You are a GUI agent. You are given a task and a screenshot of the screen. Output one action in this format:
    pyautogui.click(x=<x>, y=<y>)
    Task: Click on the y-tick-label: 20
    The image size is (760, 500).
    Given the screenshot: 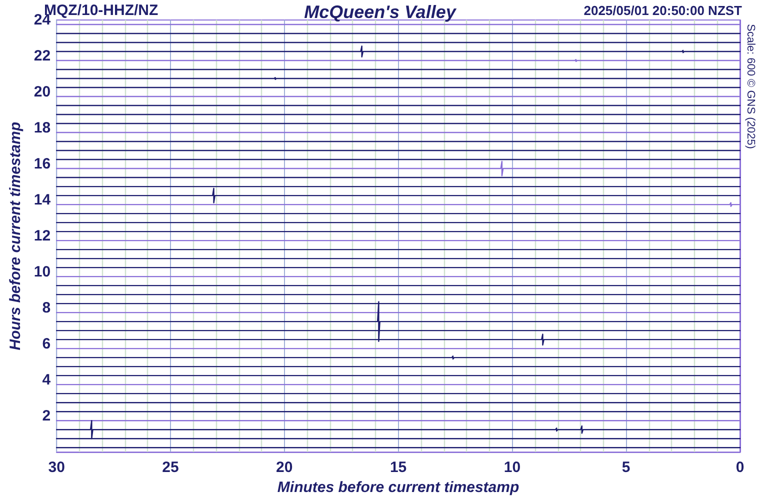 What is the action you would take?
    pyautogui.click(x=42, y=92)
    